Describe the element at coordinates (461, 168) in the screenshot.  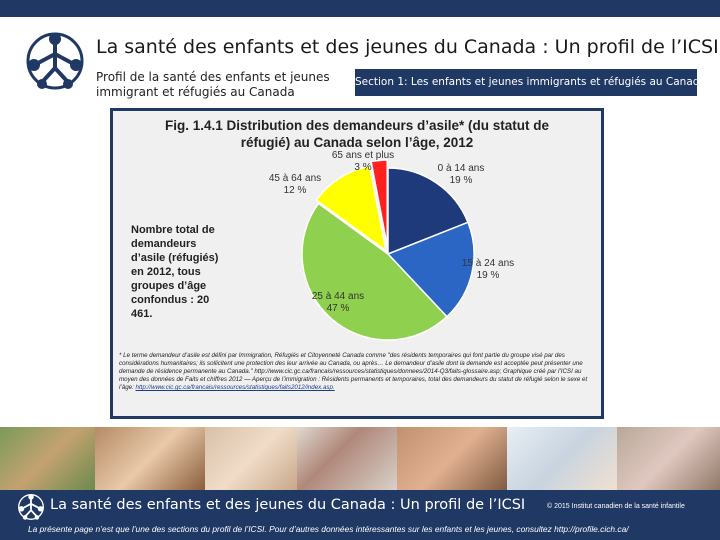
I see `slice-category-label: 0 à 14 ans` at that location.